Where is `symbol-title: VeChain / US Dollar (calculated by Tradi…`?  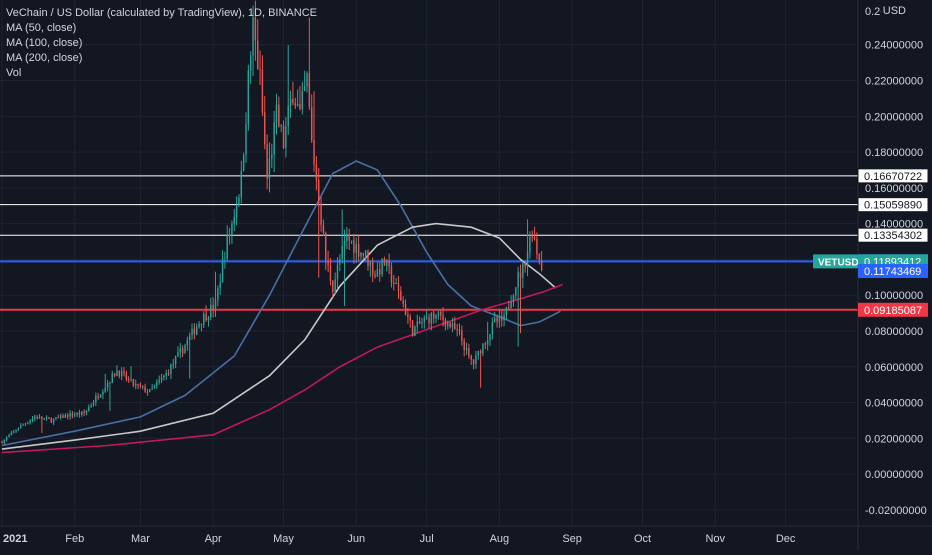
symbol-title: VeChain / US Dollar (calculated by Tradi… is located at coordinates (161, 13).